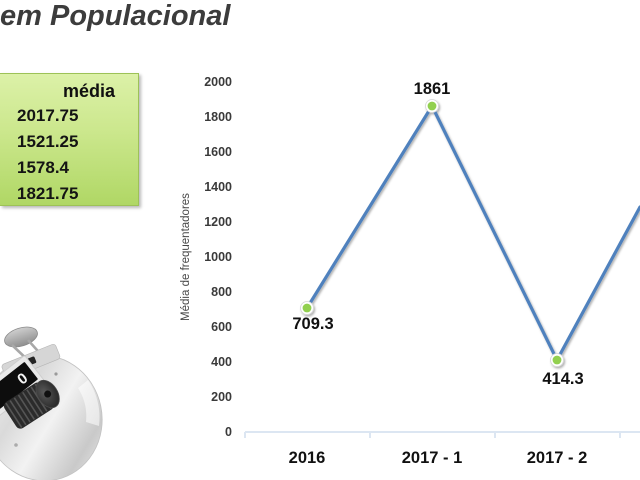  What do you see at coordinates (48, 193) in the screenshot?
I see `table-value: 1821.75` at bounding box center [48, 193].